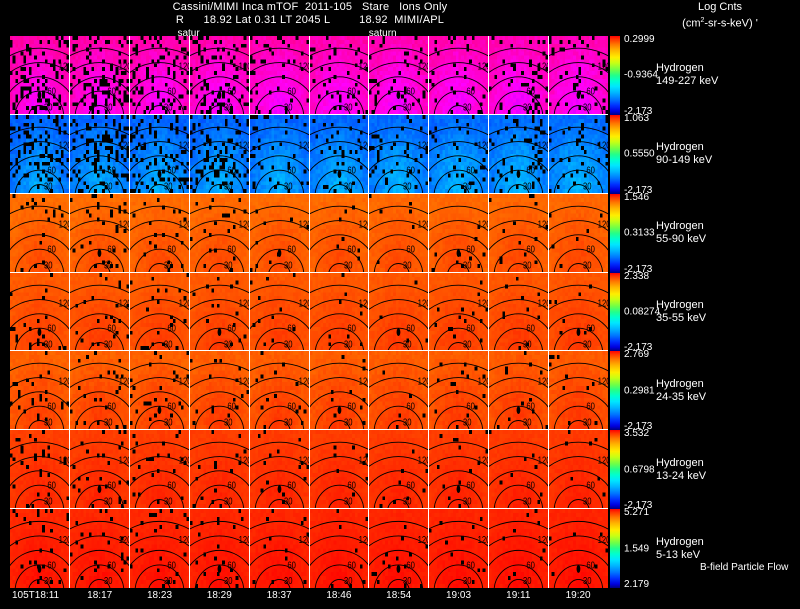 The height and width of the screenshot is (609, 800). I want to click on species-energy-range: 90-149 keV, so click(684, 160).